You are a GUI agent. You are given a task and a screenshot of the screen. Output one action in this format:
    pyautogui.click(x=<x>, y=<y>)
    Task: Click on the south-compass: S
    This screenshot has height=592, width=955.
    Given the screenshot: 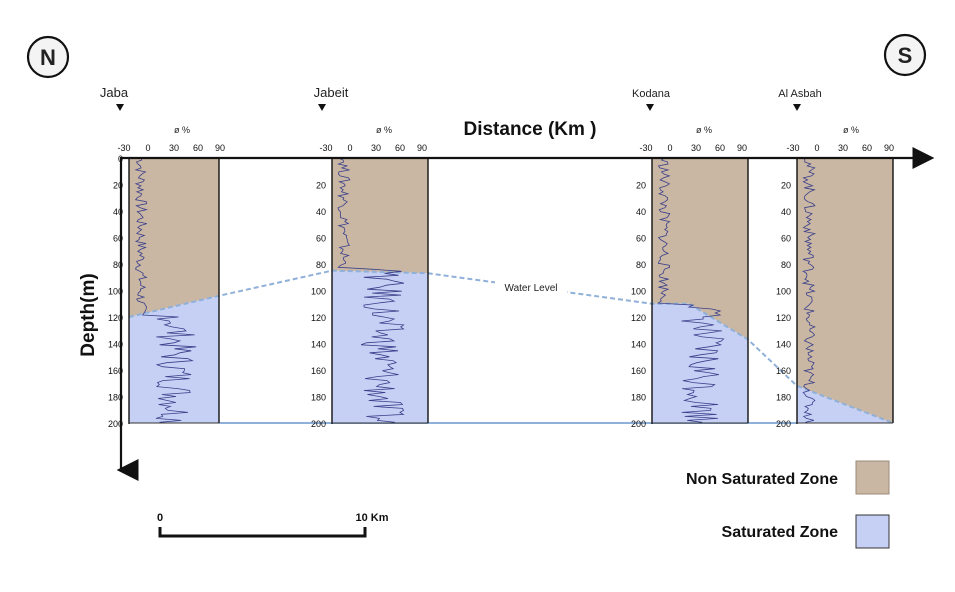 What is the action you would take?
    pyautogui.click(x=905, y=55)
    